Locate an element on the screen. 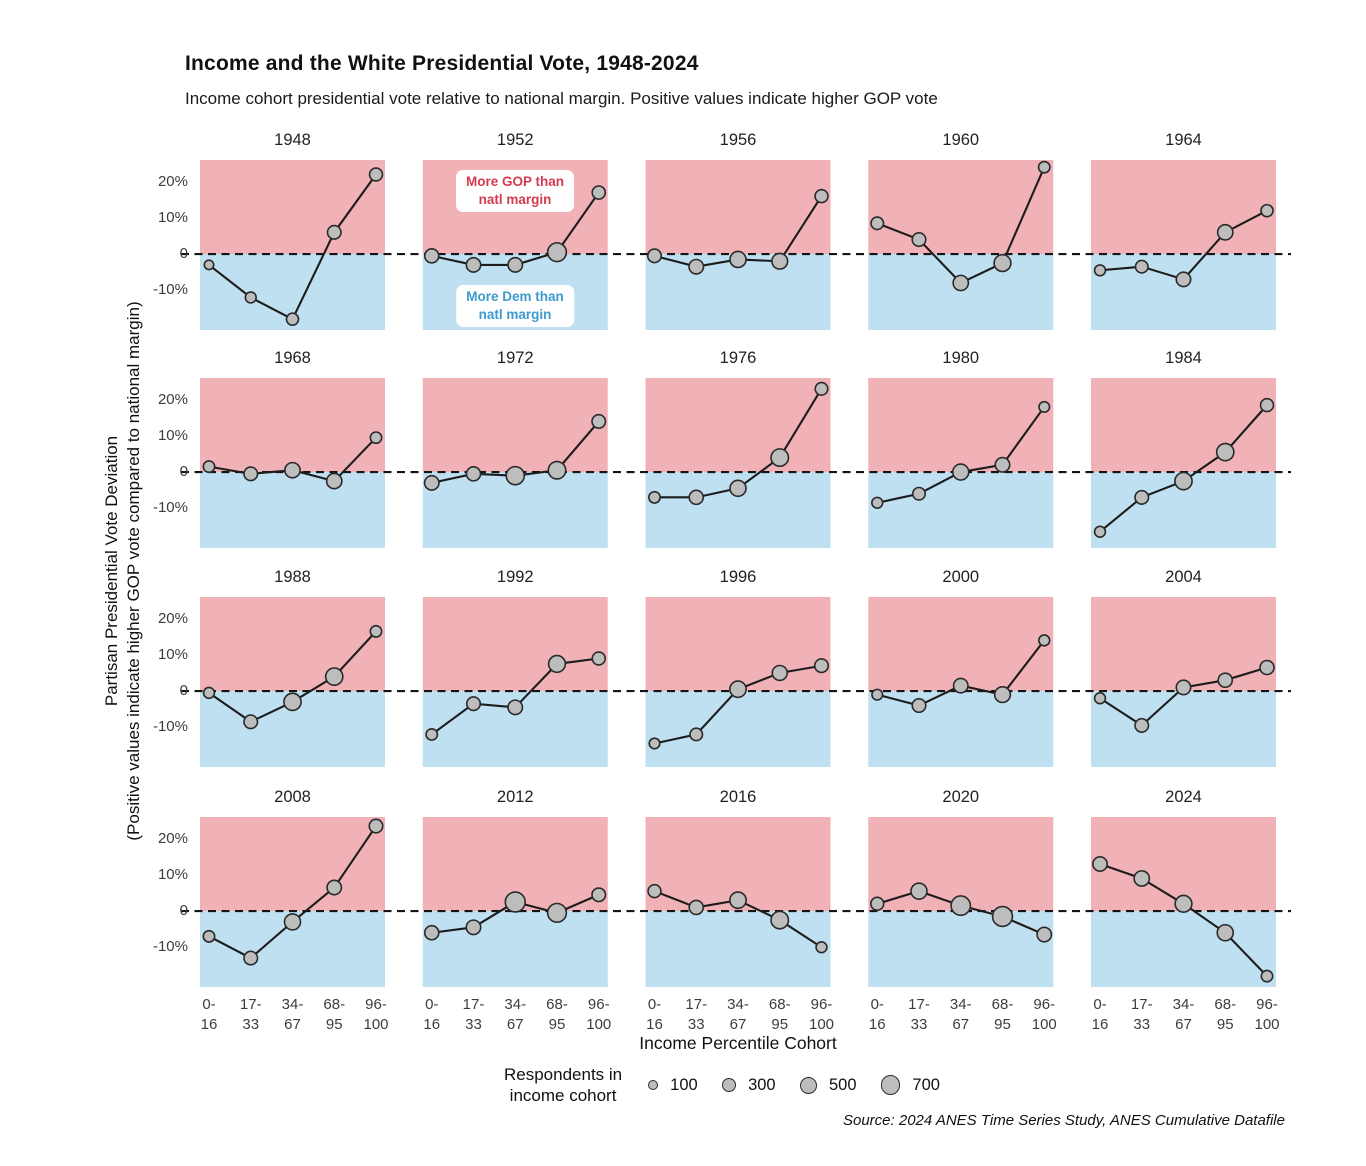 The image size is (1366, 1166). size-legend-label: Respondents in income cohort is located at coordinates (563, 1085).